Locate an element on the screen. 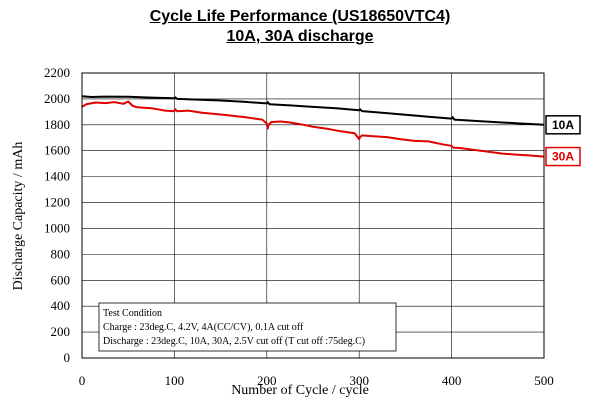 This screenshot has height=409, width=600. y-tick-label: 1200 is located at coordinates (57, 202).